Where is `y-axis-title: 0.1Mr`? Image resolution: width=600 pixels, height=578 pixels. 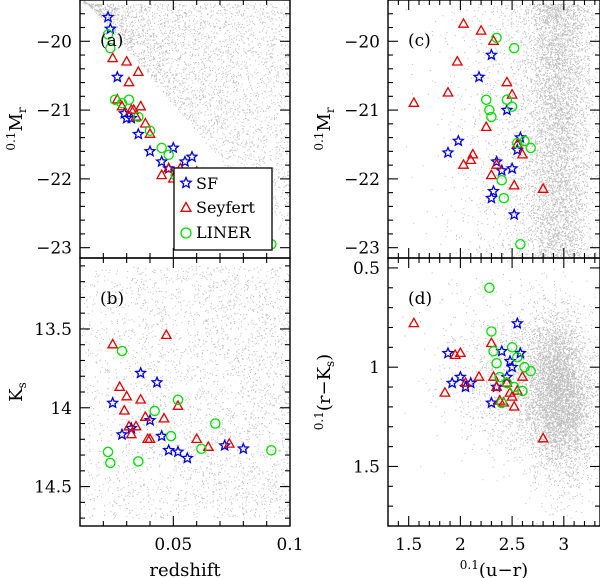
y-axis-title: 0.1Mr is located at coordinates (16, 129).